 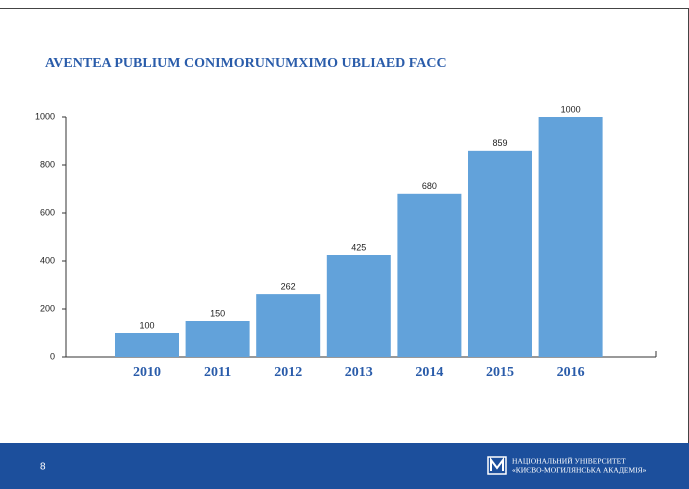 What do you see at coordinates (571, 372) in the screenshot?
I see `x-tick-label: 2016` at bounding box center [571, 372].